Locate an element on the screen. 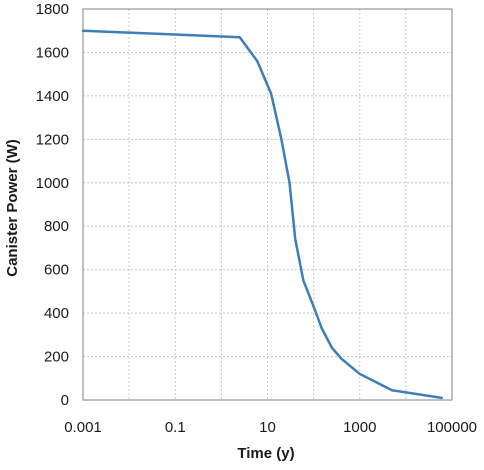 This screenshot has height=470, width=484. y-tick-label: 1400 is located at coordinates (52, 96).